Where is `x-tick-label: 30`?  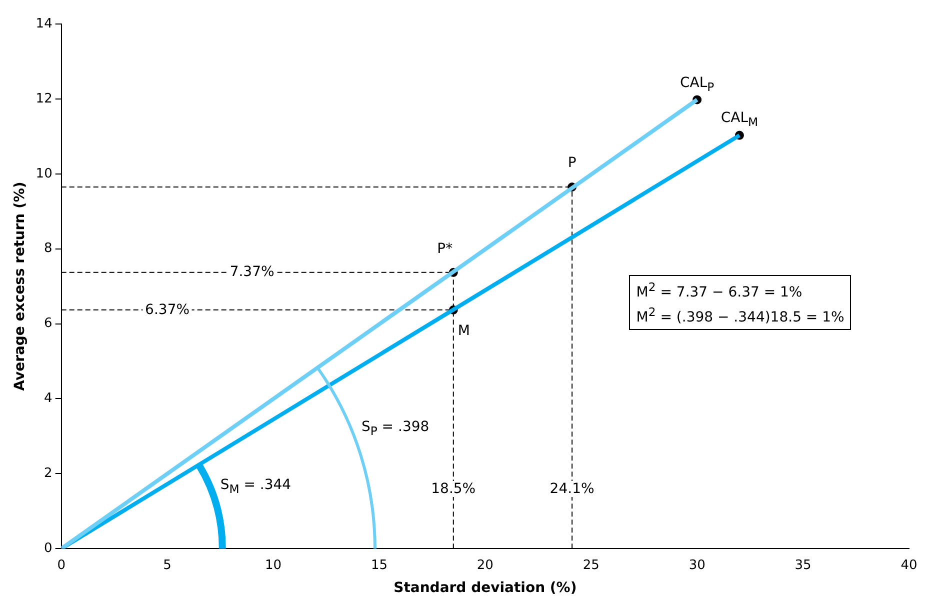
x-tick-label: 30 is located at coordinates (697, 565).